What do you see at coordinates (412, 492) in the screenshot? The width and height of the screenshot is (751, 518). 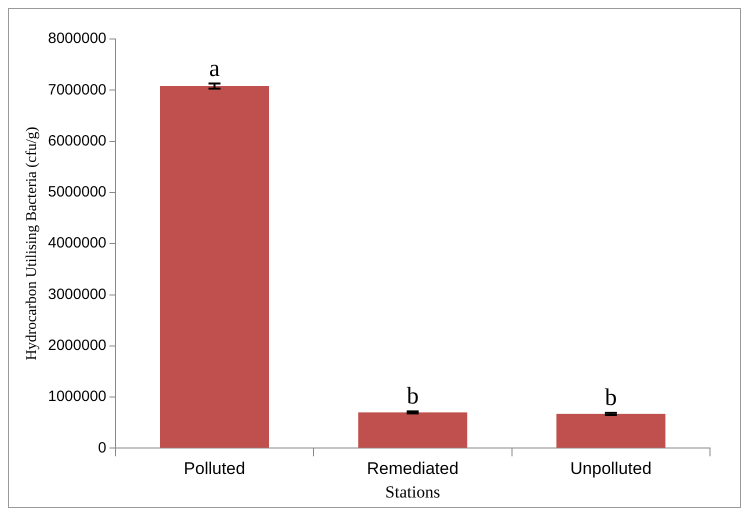 I see `x-axis-title: Stations` at bounding box center [412, 492].